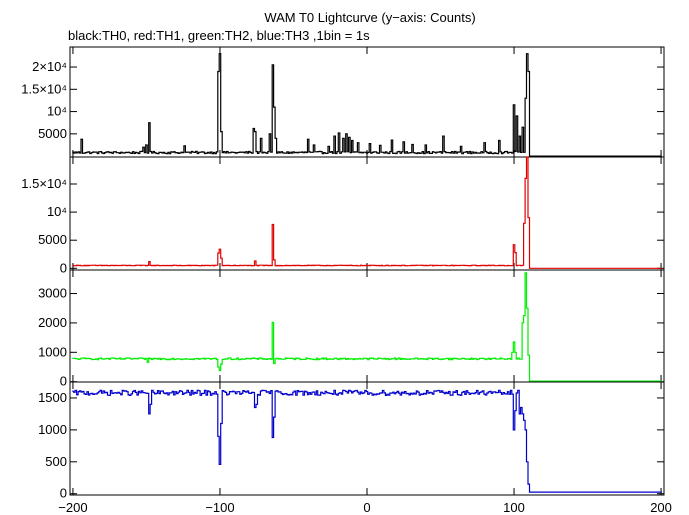 This screenshot has width=689, height=515. I want to click on y-tick-label: 2000, so click(52, 322).